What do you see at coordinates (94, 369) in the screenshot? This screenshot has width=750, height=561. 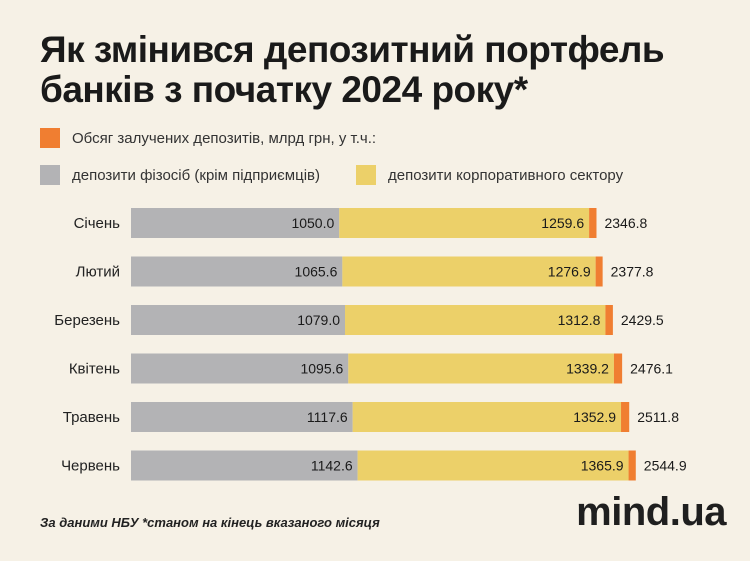 I see `category-label: Квітень` at bounding box center [94, 369].